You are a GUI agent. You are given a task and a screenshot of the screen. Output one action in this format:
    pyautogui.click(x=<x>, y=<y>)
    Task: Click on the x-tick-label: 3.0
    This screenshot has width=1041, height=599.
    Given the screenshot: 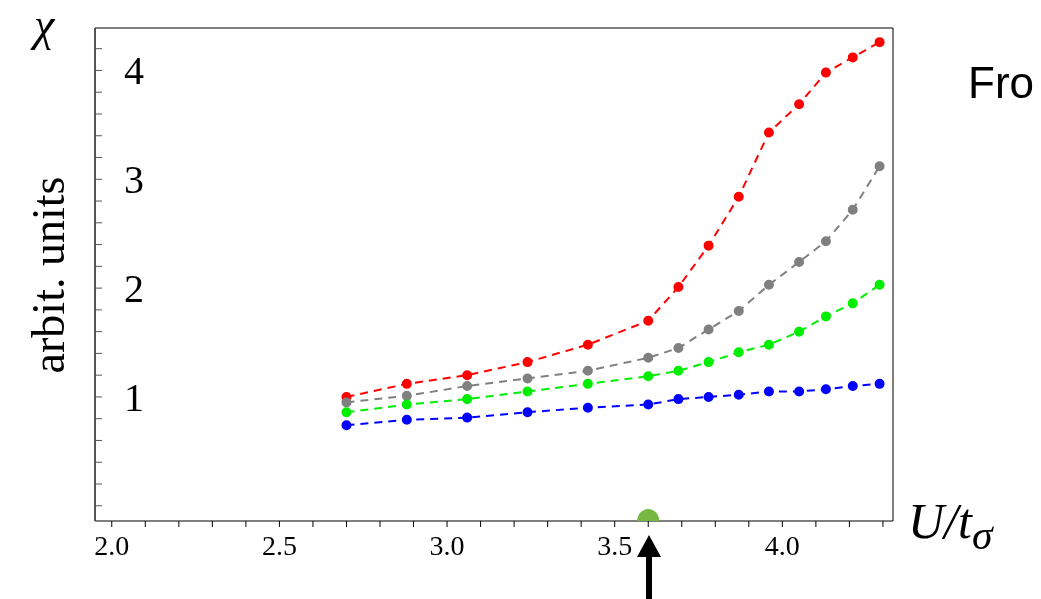 What is the action you would take?
    pyautogui.click(x=447, y=545)
    